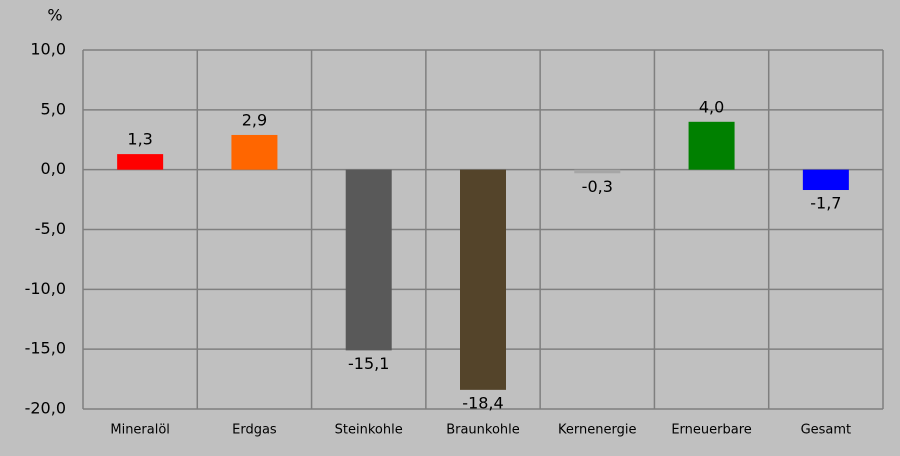 This screenshot has height=456, width=900. What do you see at coordinates (711, 106) in the screenshot?
I see `value-label: 4,0` at bounding box center [711, 106].